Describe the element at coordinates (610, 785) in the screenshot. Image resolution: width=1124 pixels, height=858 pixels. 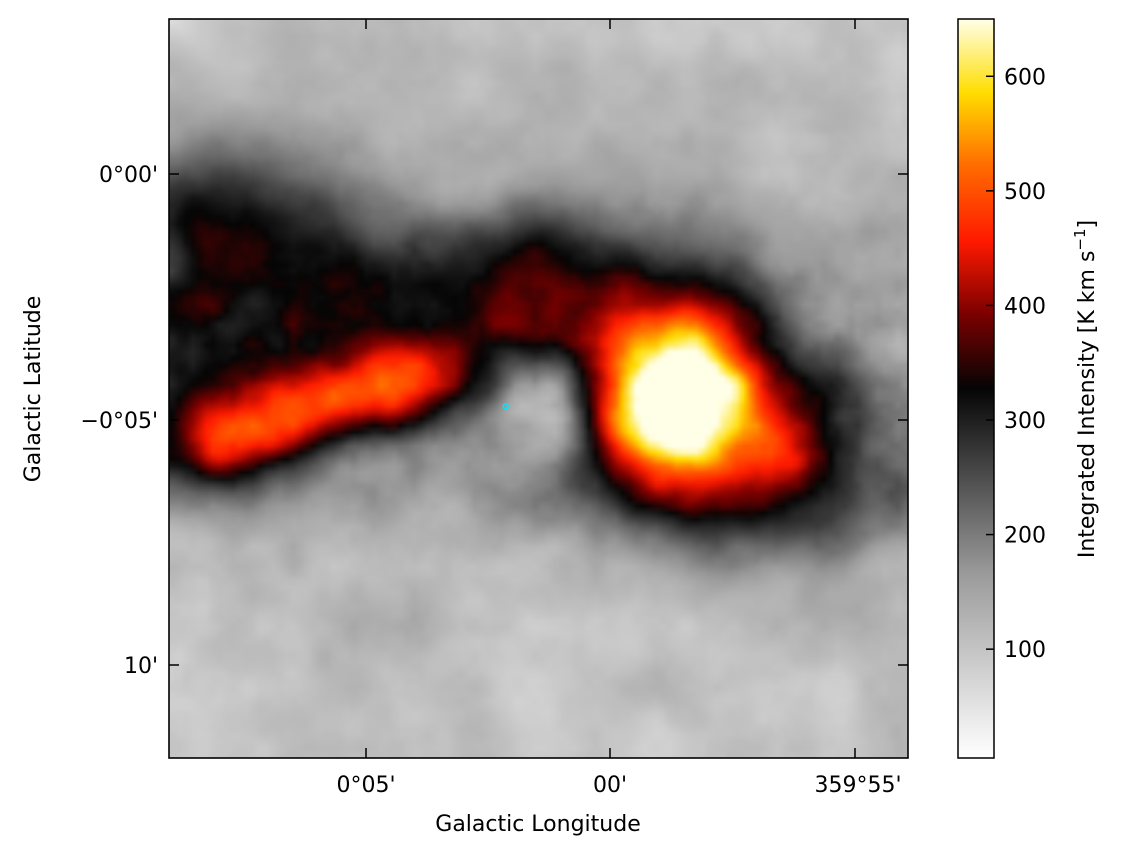
I see `x-tick-label: 00'` at that location.